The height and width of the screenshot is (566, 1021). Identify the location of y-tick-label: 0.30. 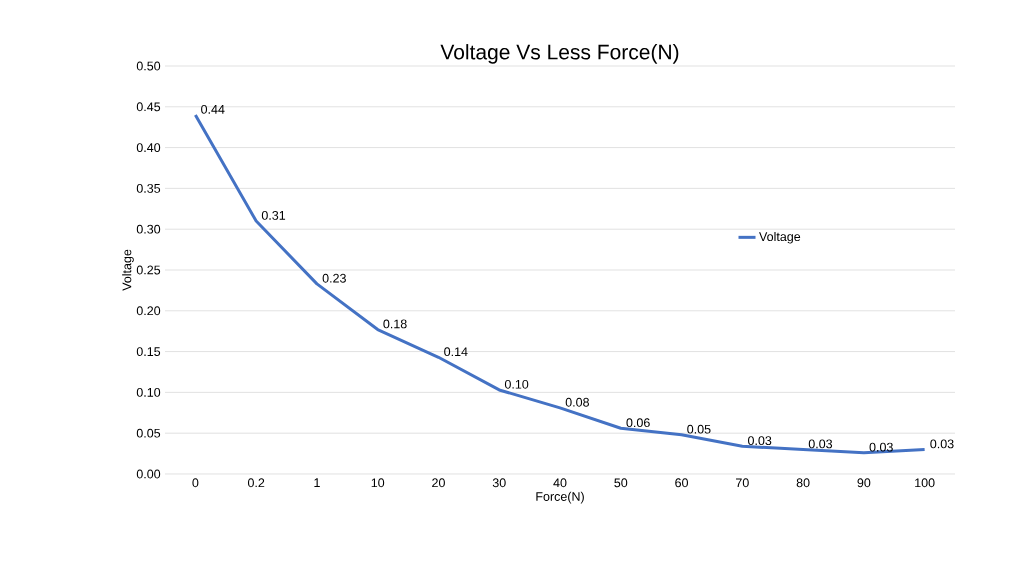
(148, 229).